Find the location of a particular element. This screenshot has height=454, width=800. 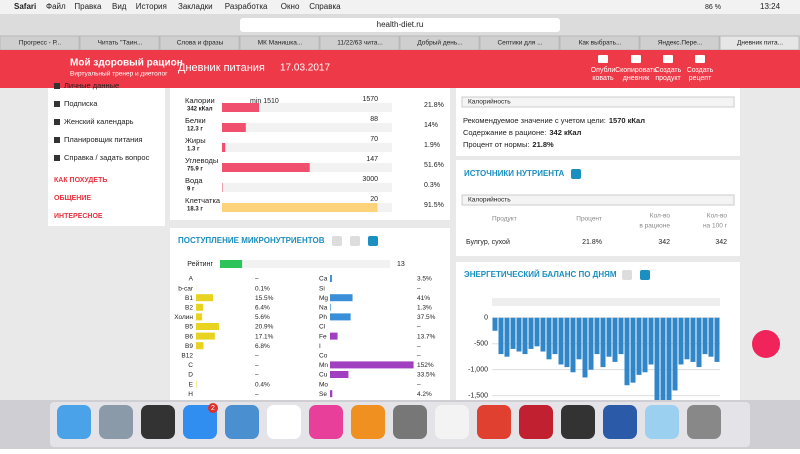

micro-value: 1.3% is located at coordinates (424, 308).